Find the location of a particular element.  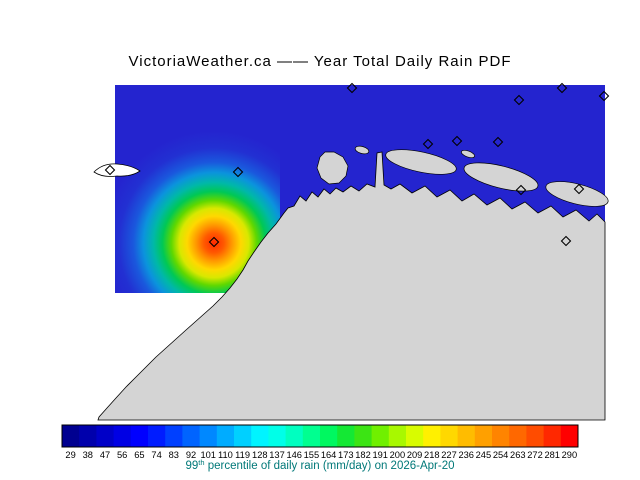

colorbar-tick: 290 is located at coordinates (570, 455).